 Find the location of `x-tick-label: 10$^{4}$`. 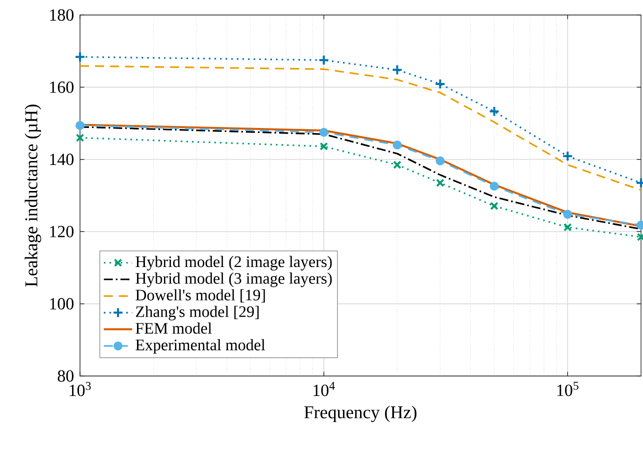

x-tick-label: 10$^{4}$ is located at coordinates (324, 389).